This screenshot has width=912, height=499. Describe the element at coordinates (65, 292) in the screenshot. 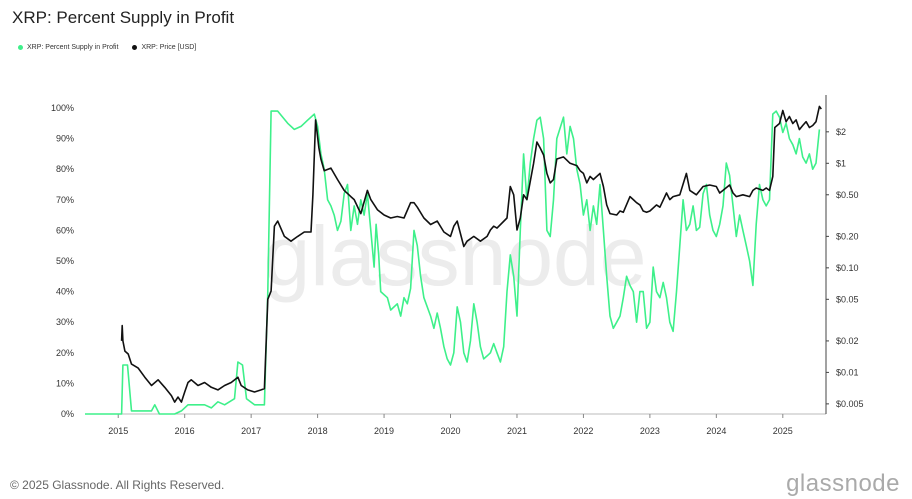

I see `y-left-tick-label: 40%` at that location.